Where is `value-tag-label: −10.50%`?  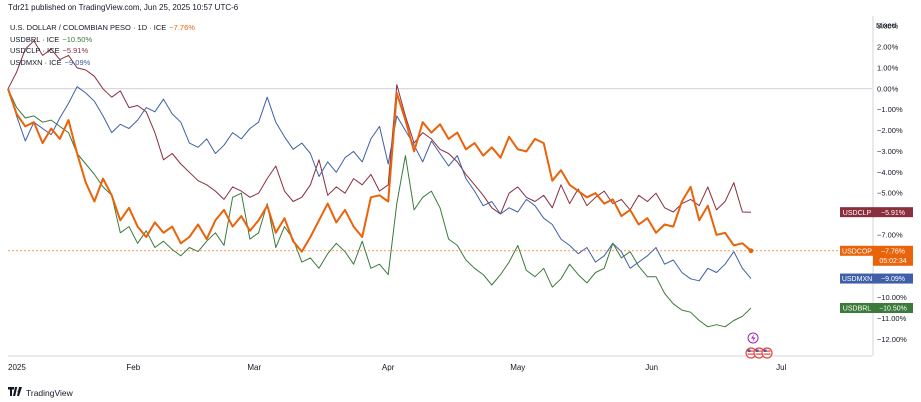 value-tag-label: −10.50% is located at coordinates (893, 309).